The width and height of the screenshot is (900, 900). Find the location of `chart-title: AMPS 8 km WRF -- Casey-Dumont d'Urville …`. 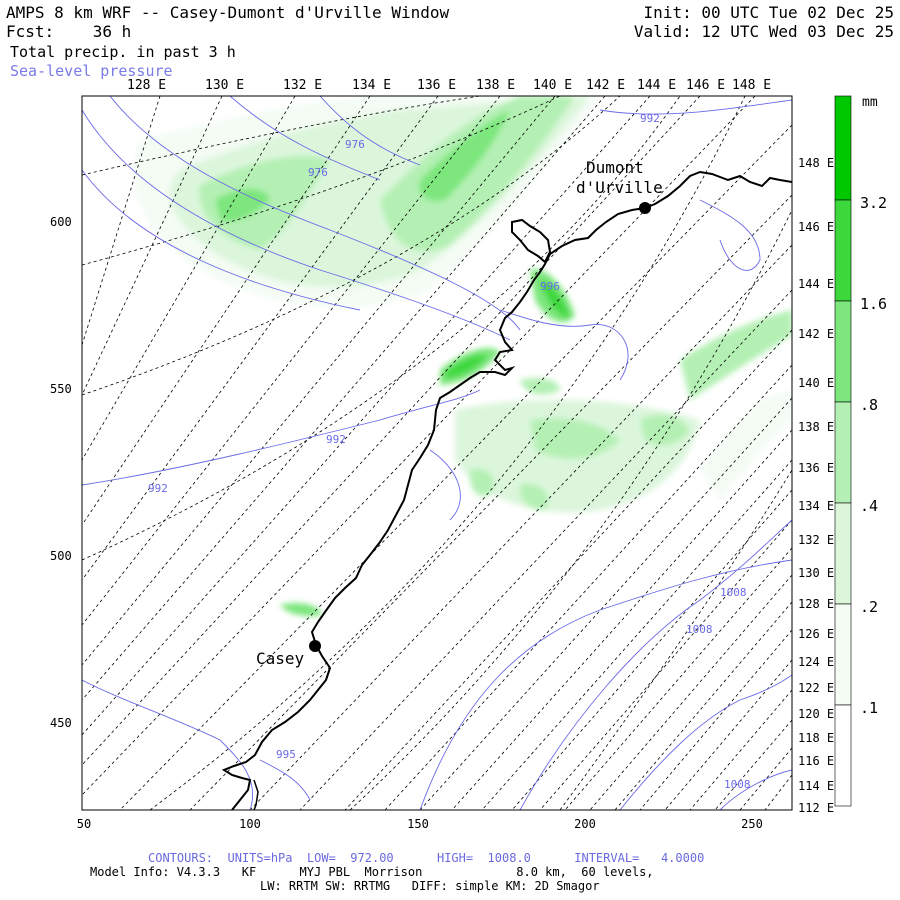

chart-title: AMPS 8 km WRF -- Casey-Dumont d'Urville … is located at coordinates (228, 12).